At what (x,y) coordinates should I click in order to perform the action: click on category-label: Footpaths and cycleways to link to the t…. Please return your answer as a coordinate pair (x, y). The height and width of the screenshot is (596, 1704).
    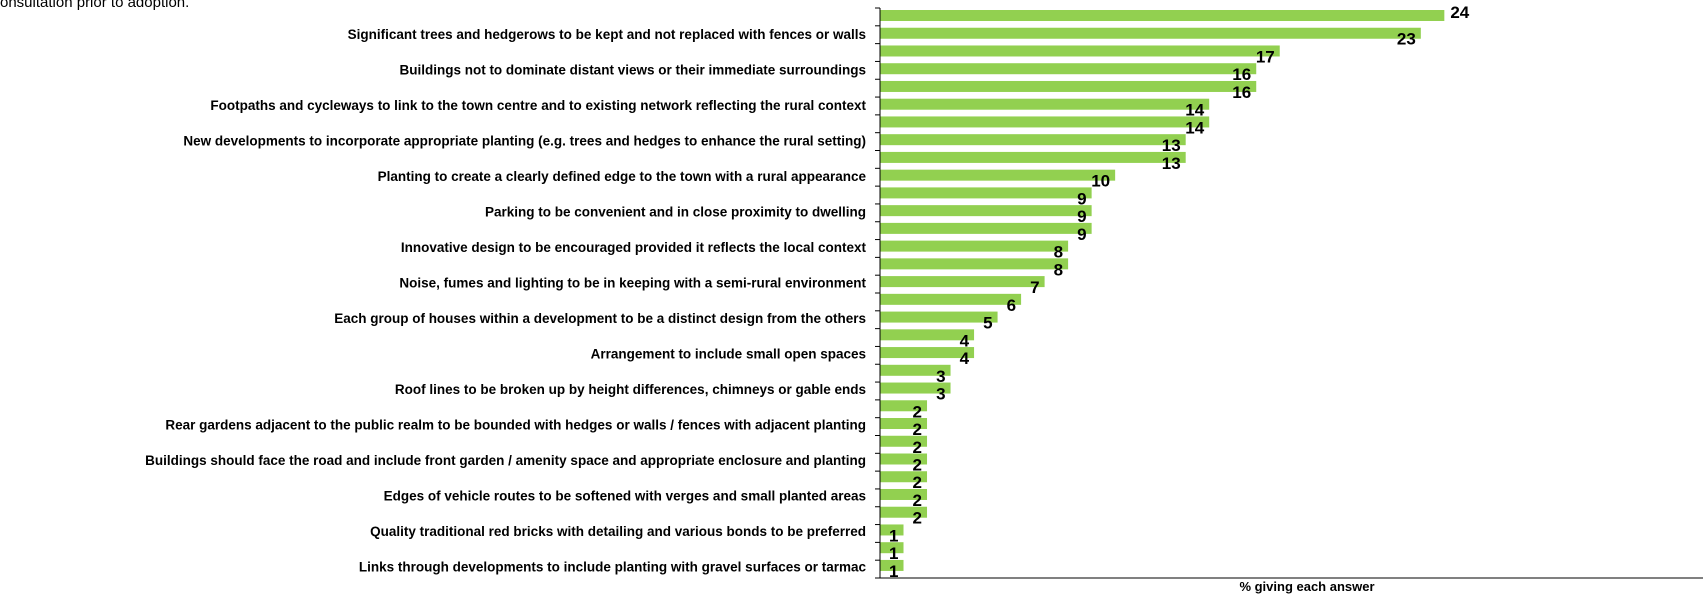
    Looking at the image, I should click on (538, 105).